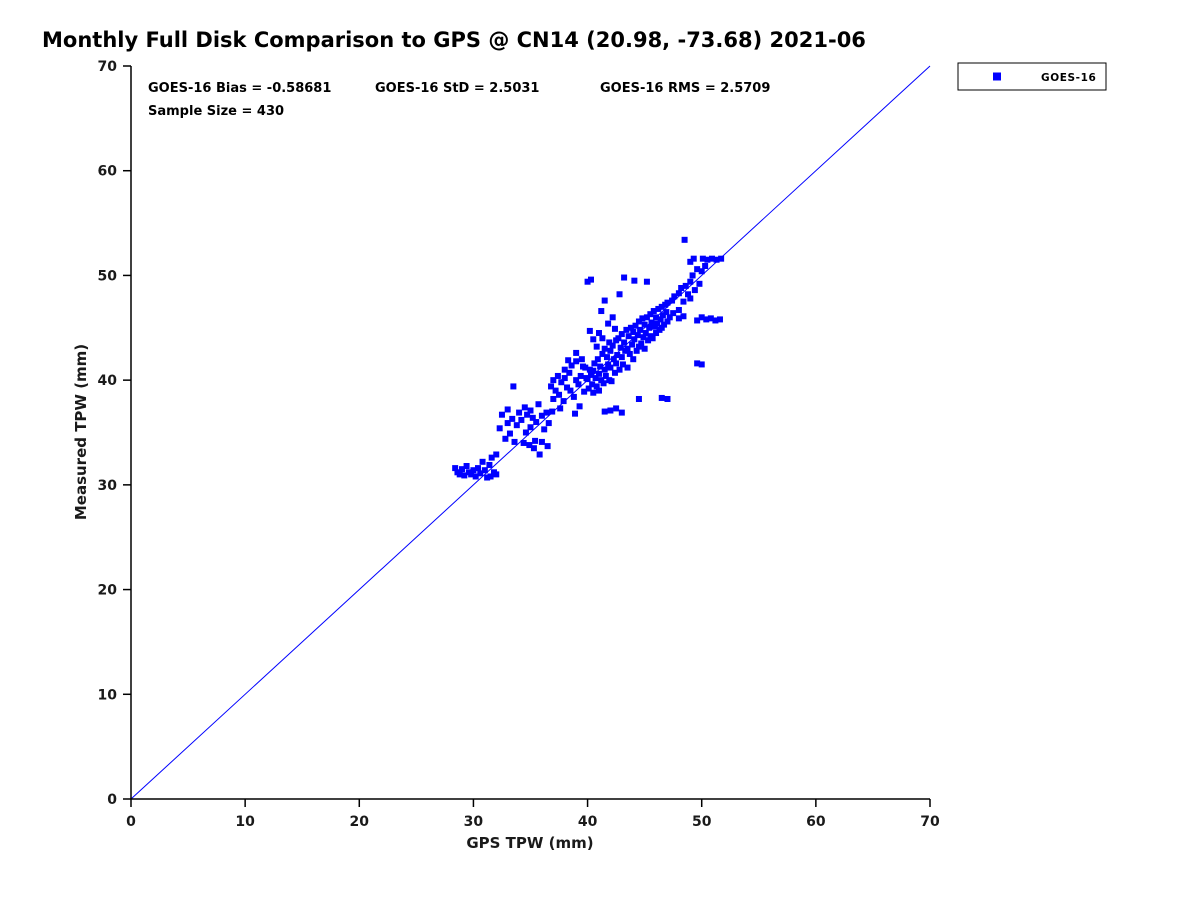  What do you see at coordinates (457, 88) in the screenshot?
I see `annotation-std: GOES-16 StD = 2.5031` at bounding box center [457, 88].